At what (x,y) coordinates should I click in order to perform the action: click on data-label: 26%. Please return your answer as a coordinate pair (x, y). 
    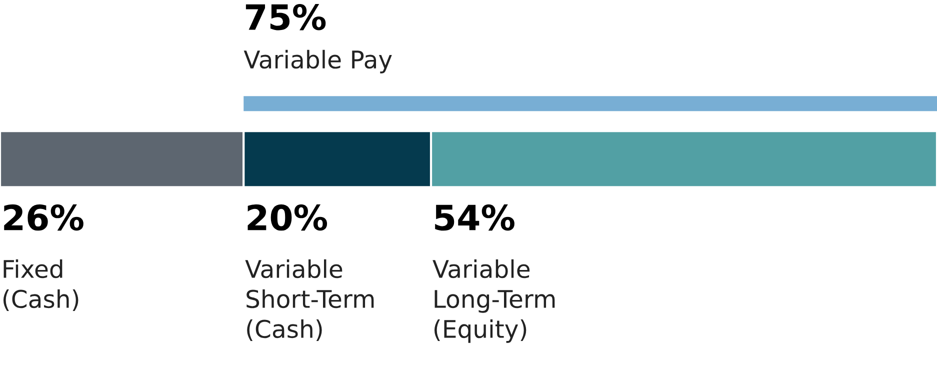
    Looking at the image, I should click on (44, 217).